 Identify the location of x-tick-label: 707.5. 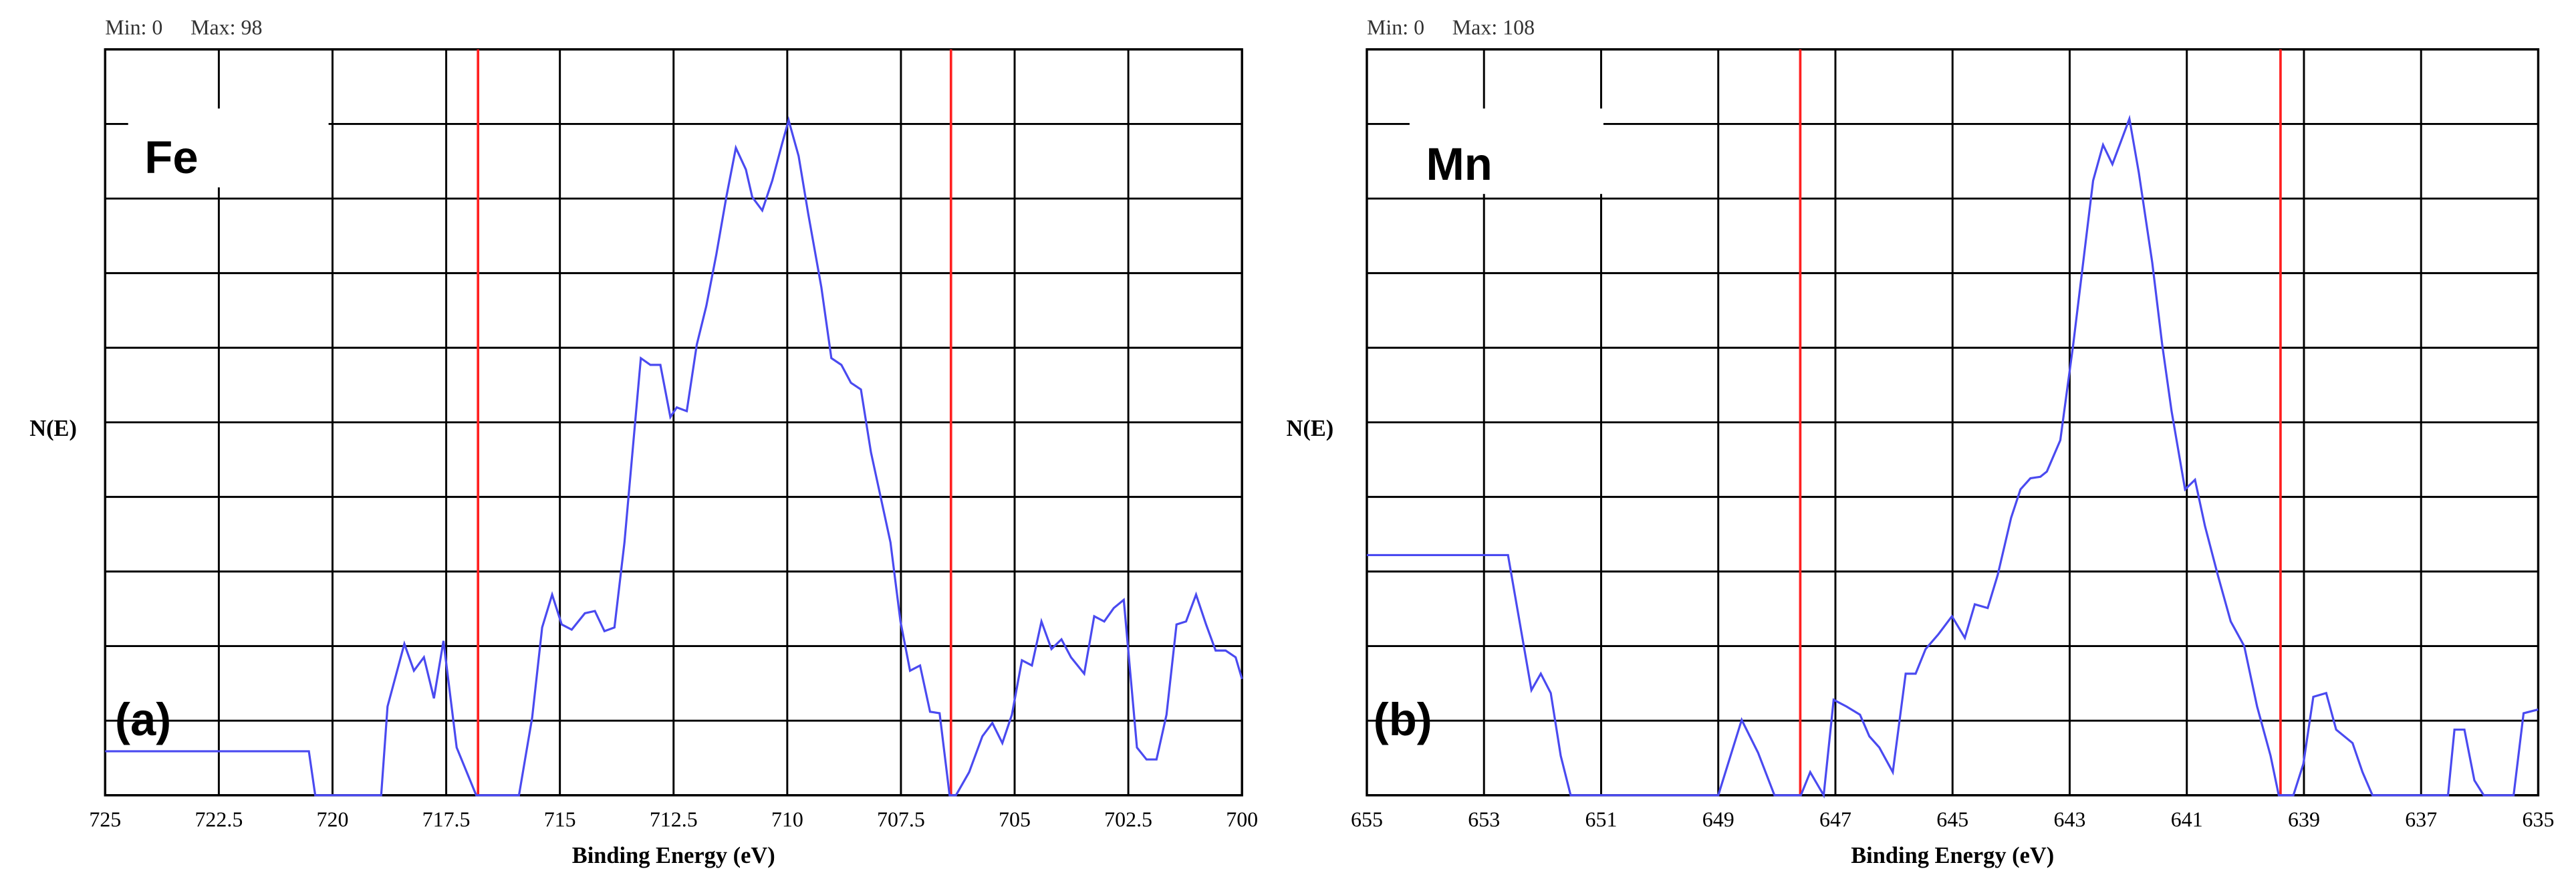
(901, 819).